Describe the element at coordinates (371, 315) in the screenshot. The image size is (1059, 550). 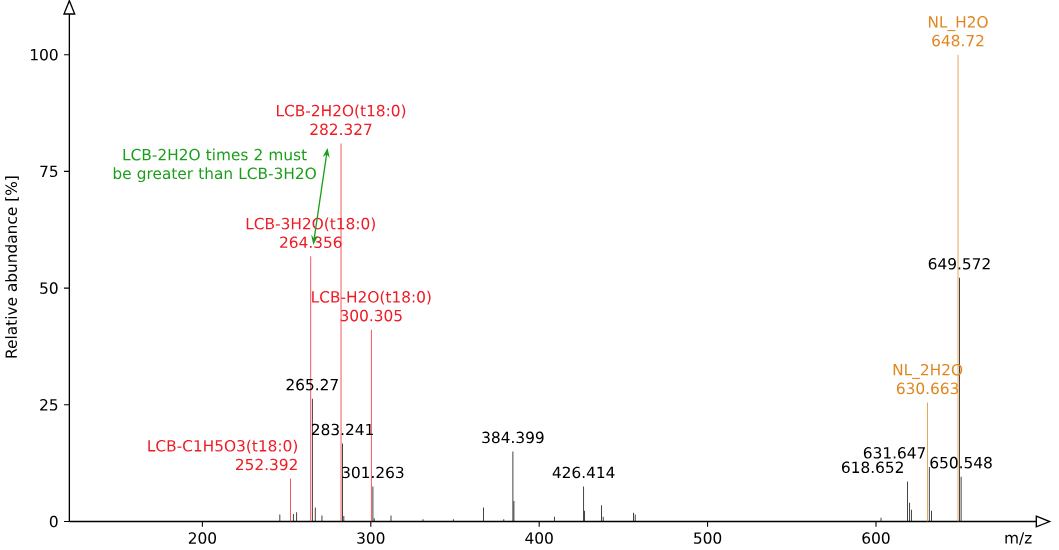
I see `annotation: 300.305` at that location.